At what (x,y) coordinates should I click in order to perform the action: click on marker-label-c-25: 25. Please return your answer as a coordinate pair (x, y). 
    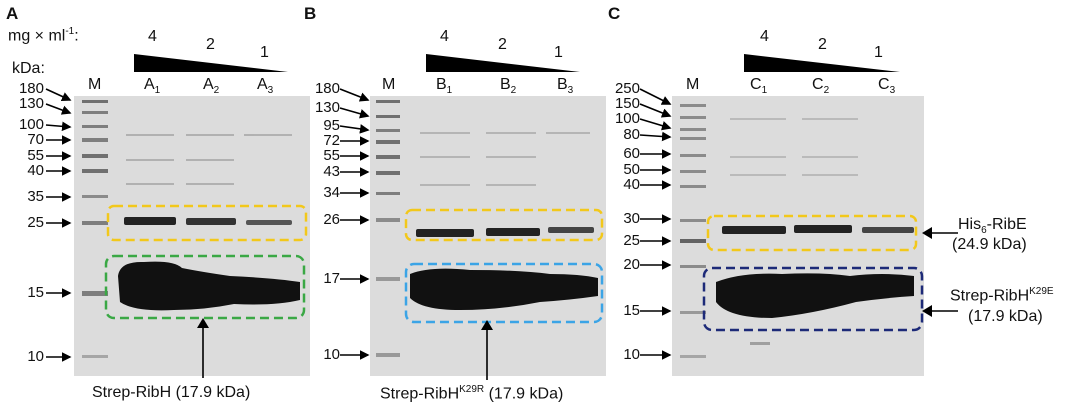
    Looking at the image, I should click on (631, 240).